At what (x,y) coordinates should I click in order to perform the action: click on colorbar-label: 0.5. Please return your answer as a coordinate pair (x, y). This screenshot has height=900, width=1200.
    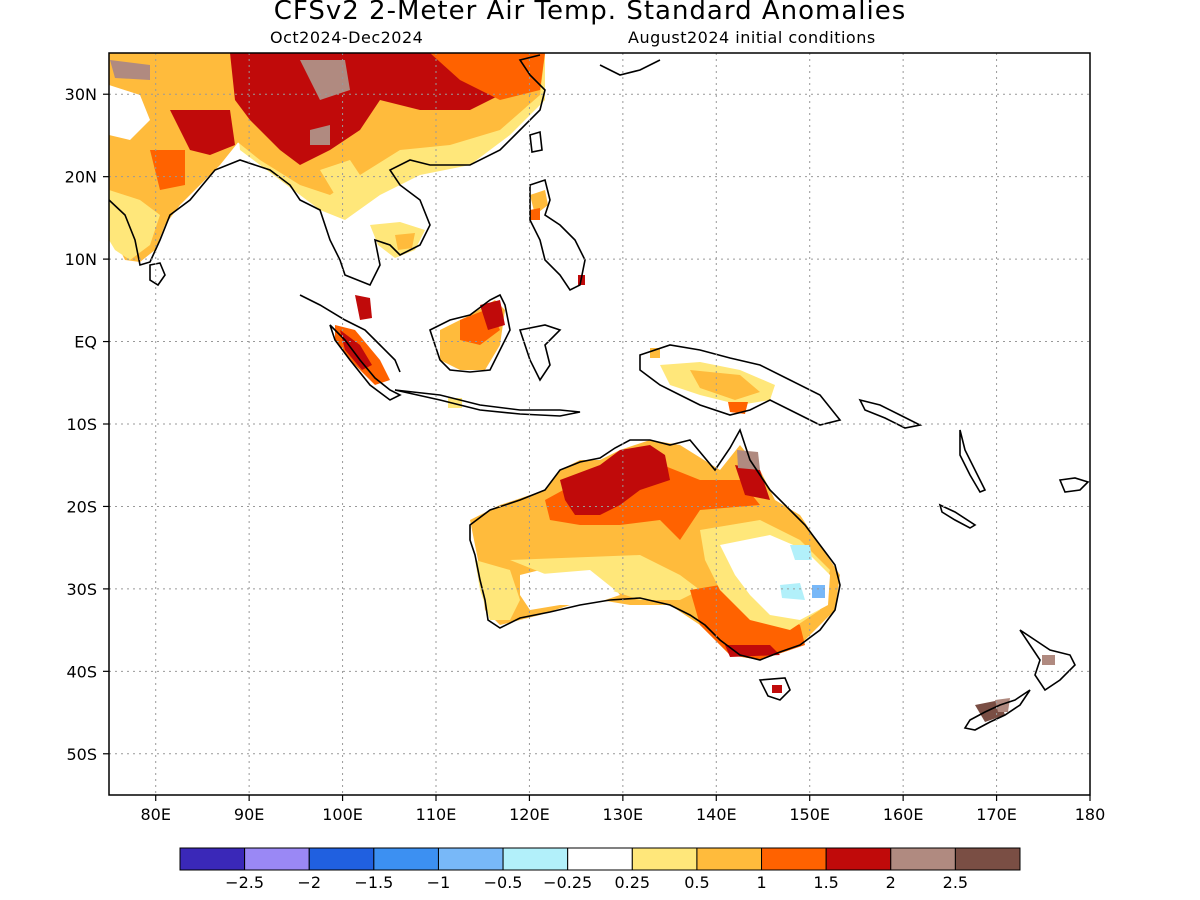
    Looking at the image, I should click on (697, 882).